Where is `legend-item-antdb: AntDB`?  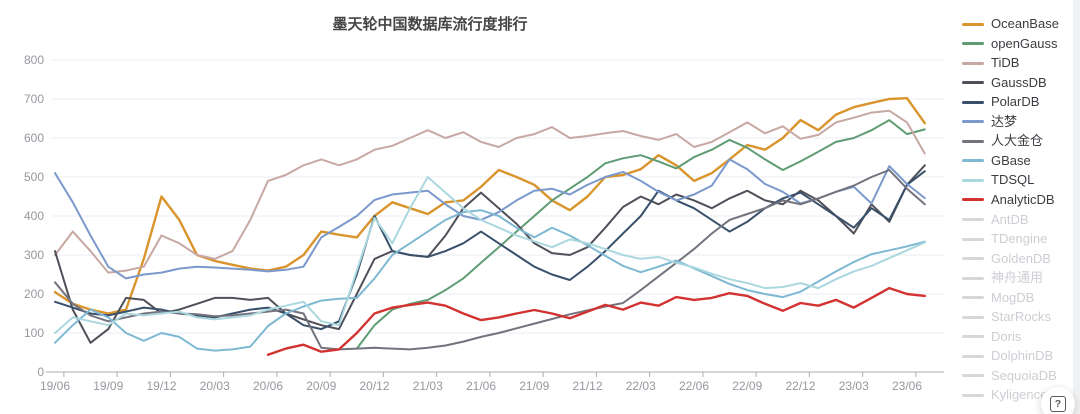
legend-item-antdb: AntDB is located at coordinates (995, 220).